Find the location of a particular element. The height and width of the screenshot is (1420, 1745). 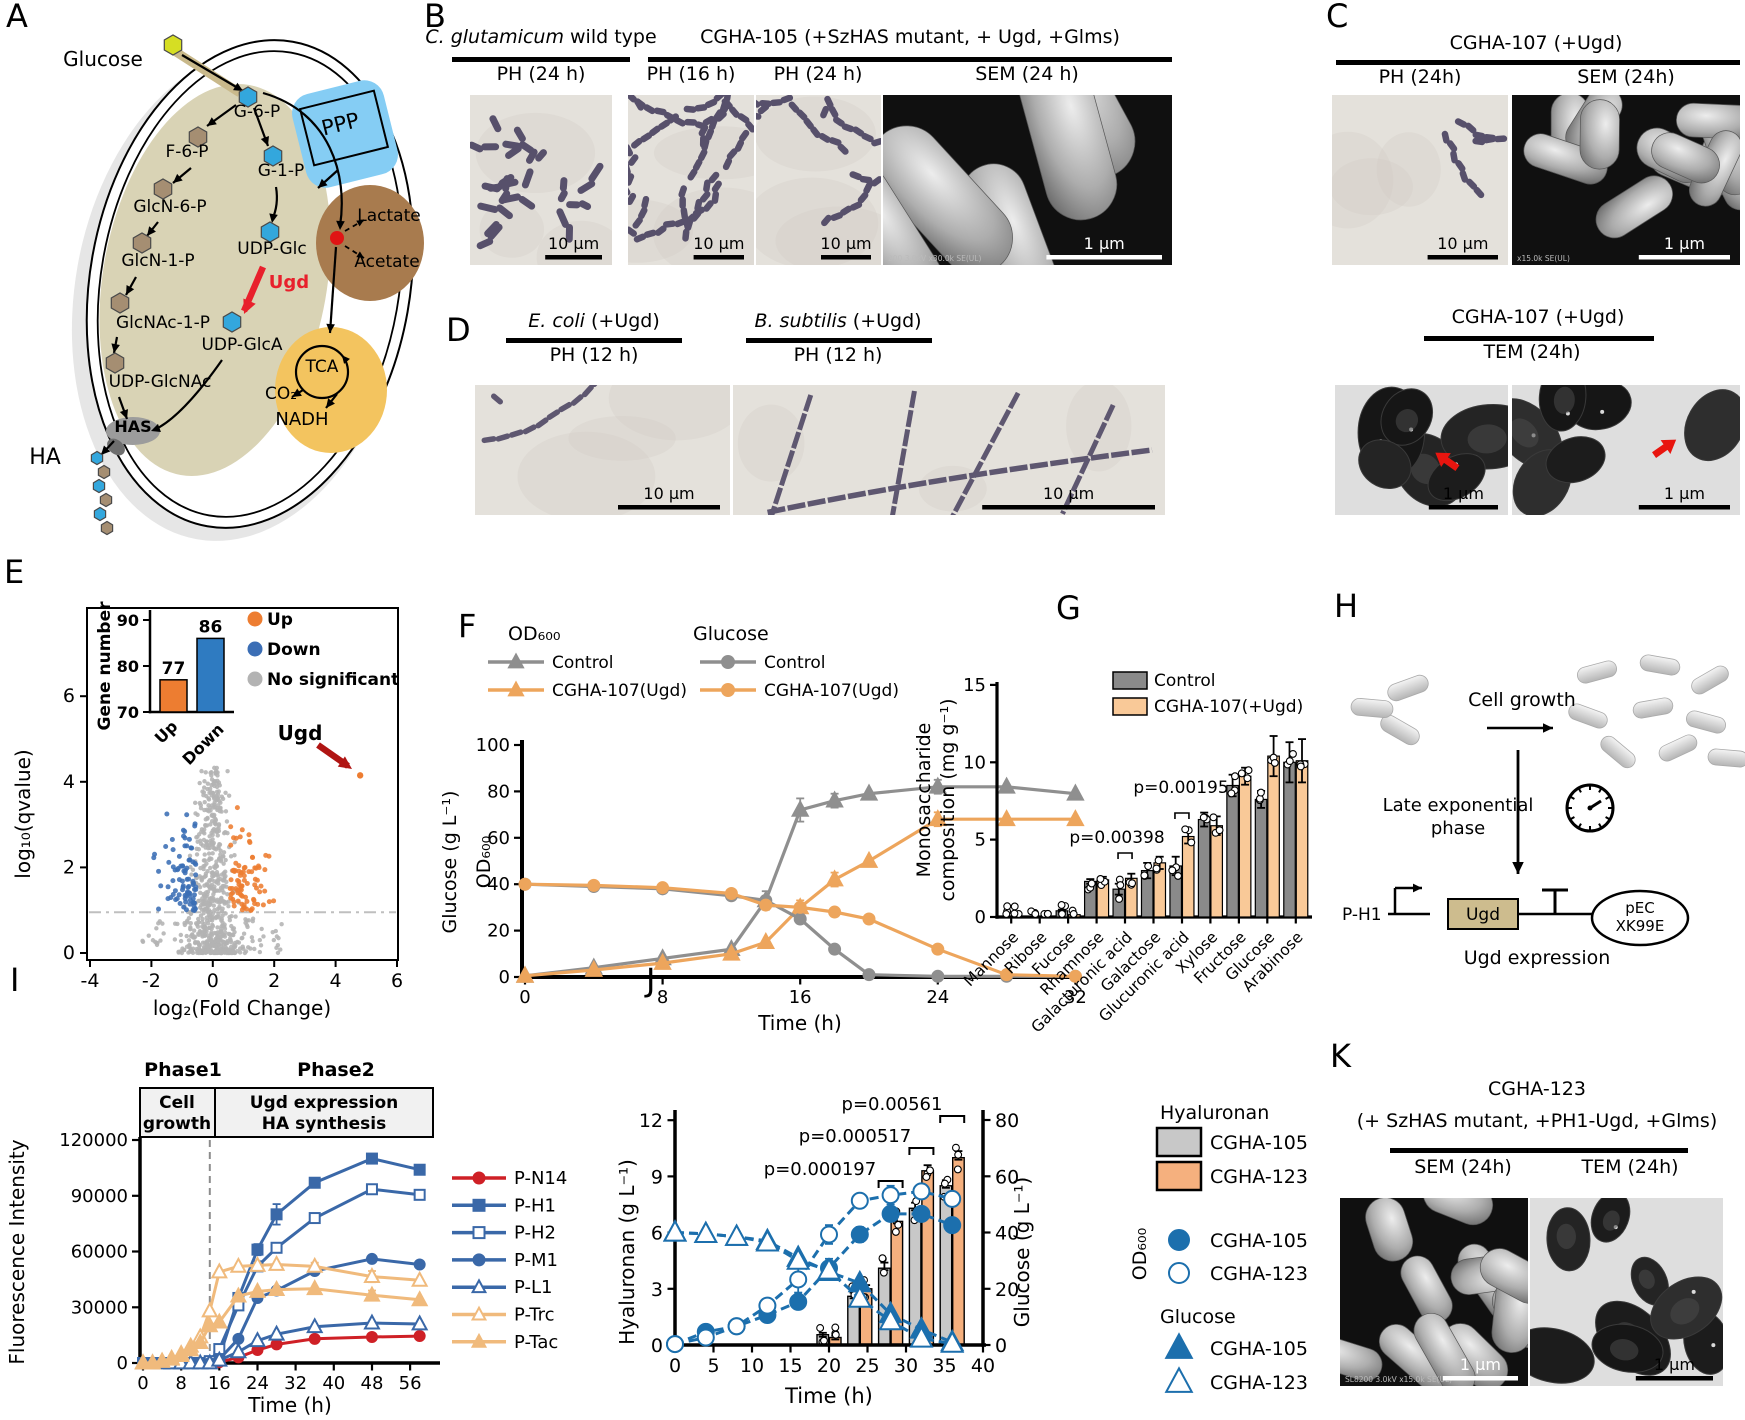

x-tick: 40 is located at coordinates (983, 1366).